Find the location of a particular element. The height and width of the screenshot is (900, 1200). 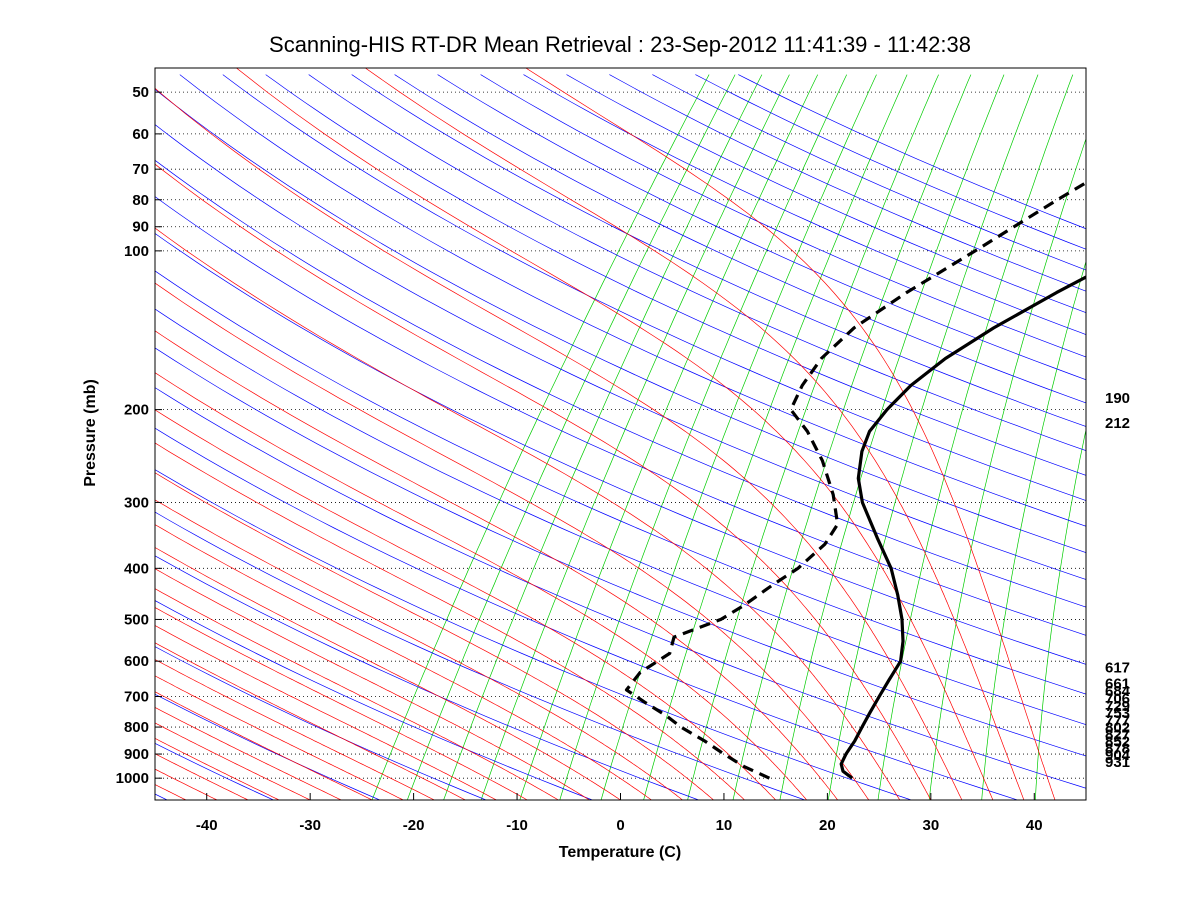

right-side-label: 729 is located at coordinates (1117, 706).